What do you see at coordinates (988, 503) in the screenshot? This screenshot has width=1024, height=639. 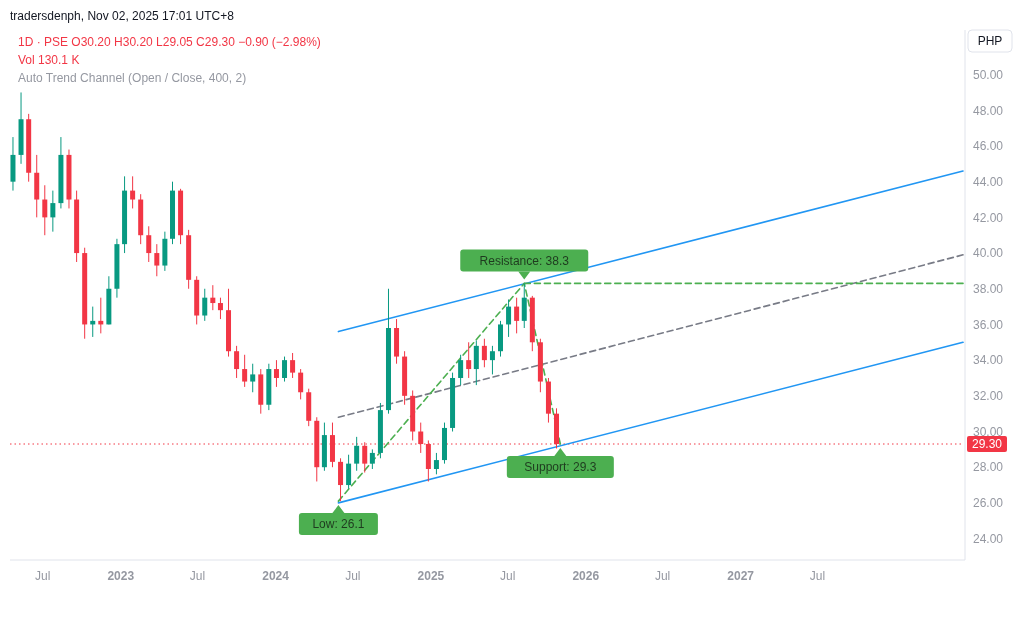 I see `y-tick-label: 26.00` at bounding box center [988, 503].